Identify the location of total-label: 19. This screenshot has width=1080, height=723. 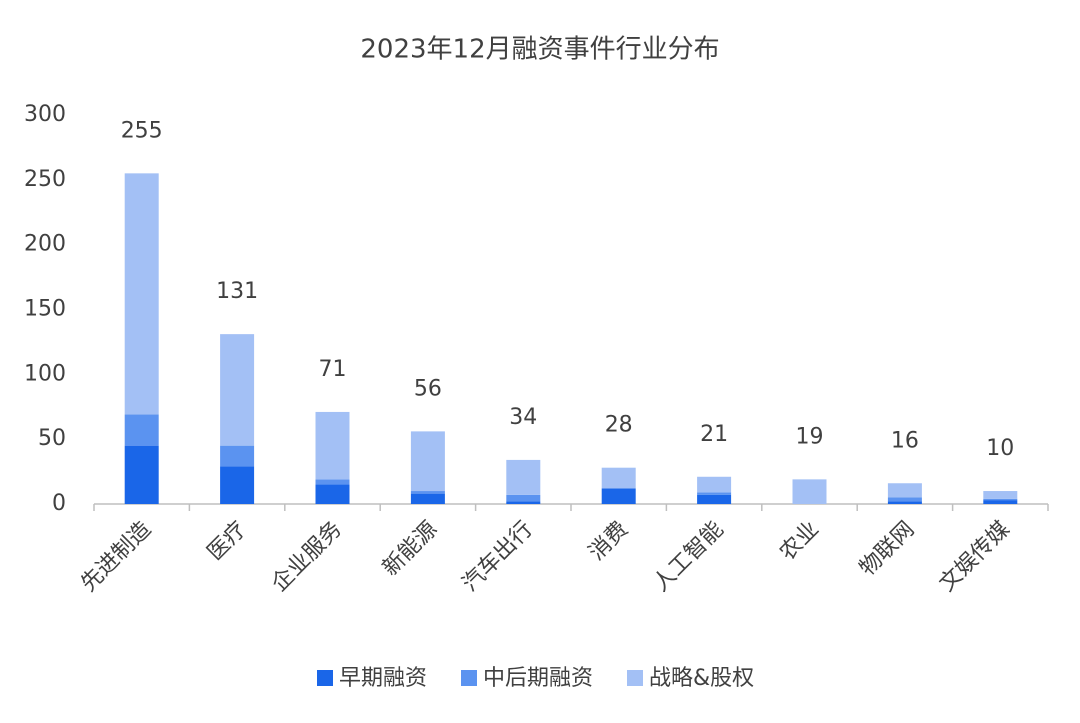
(810, 436).